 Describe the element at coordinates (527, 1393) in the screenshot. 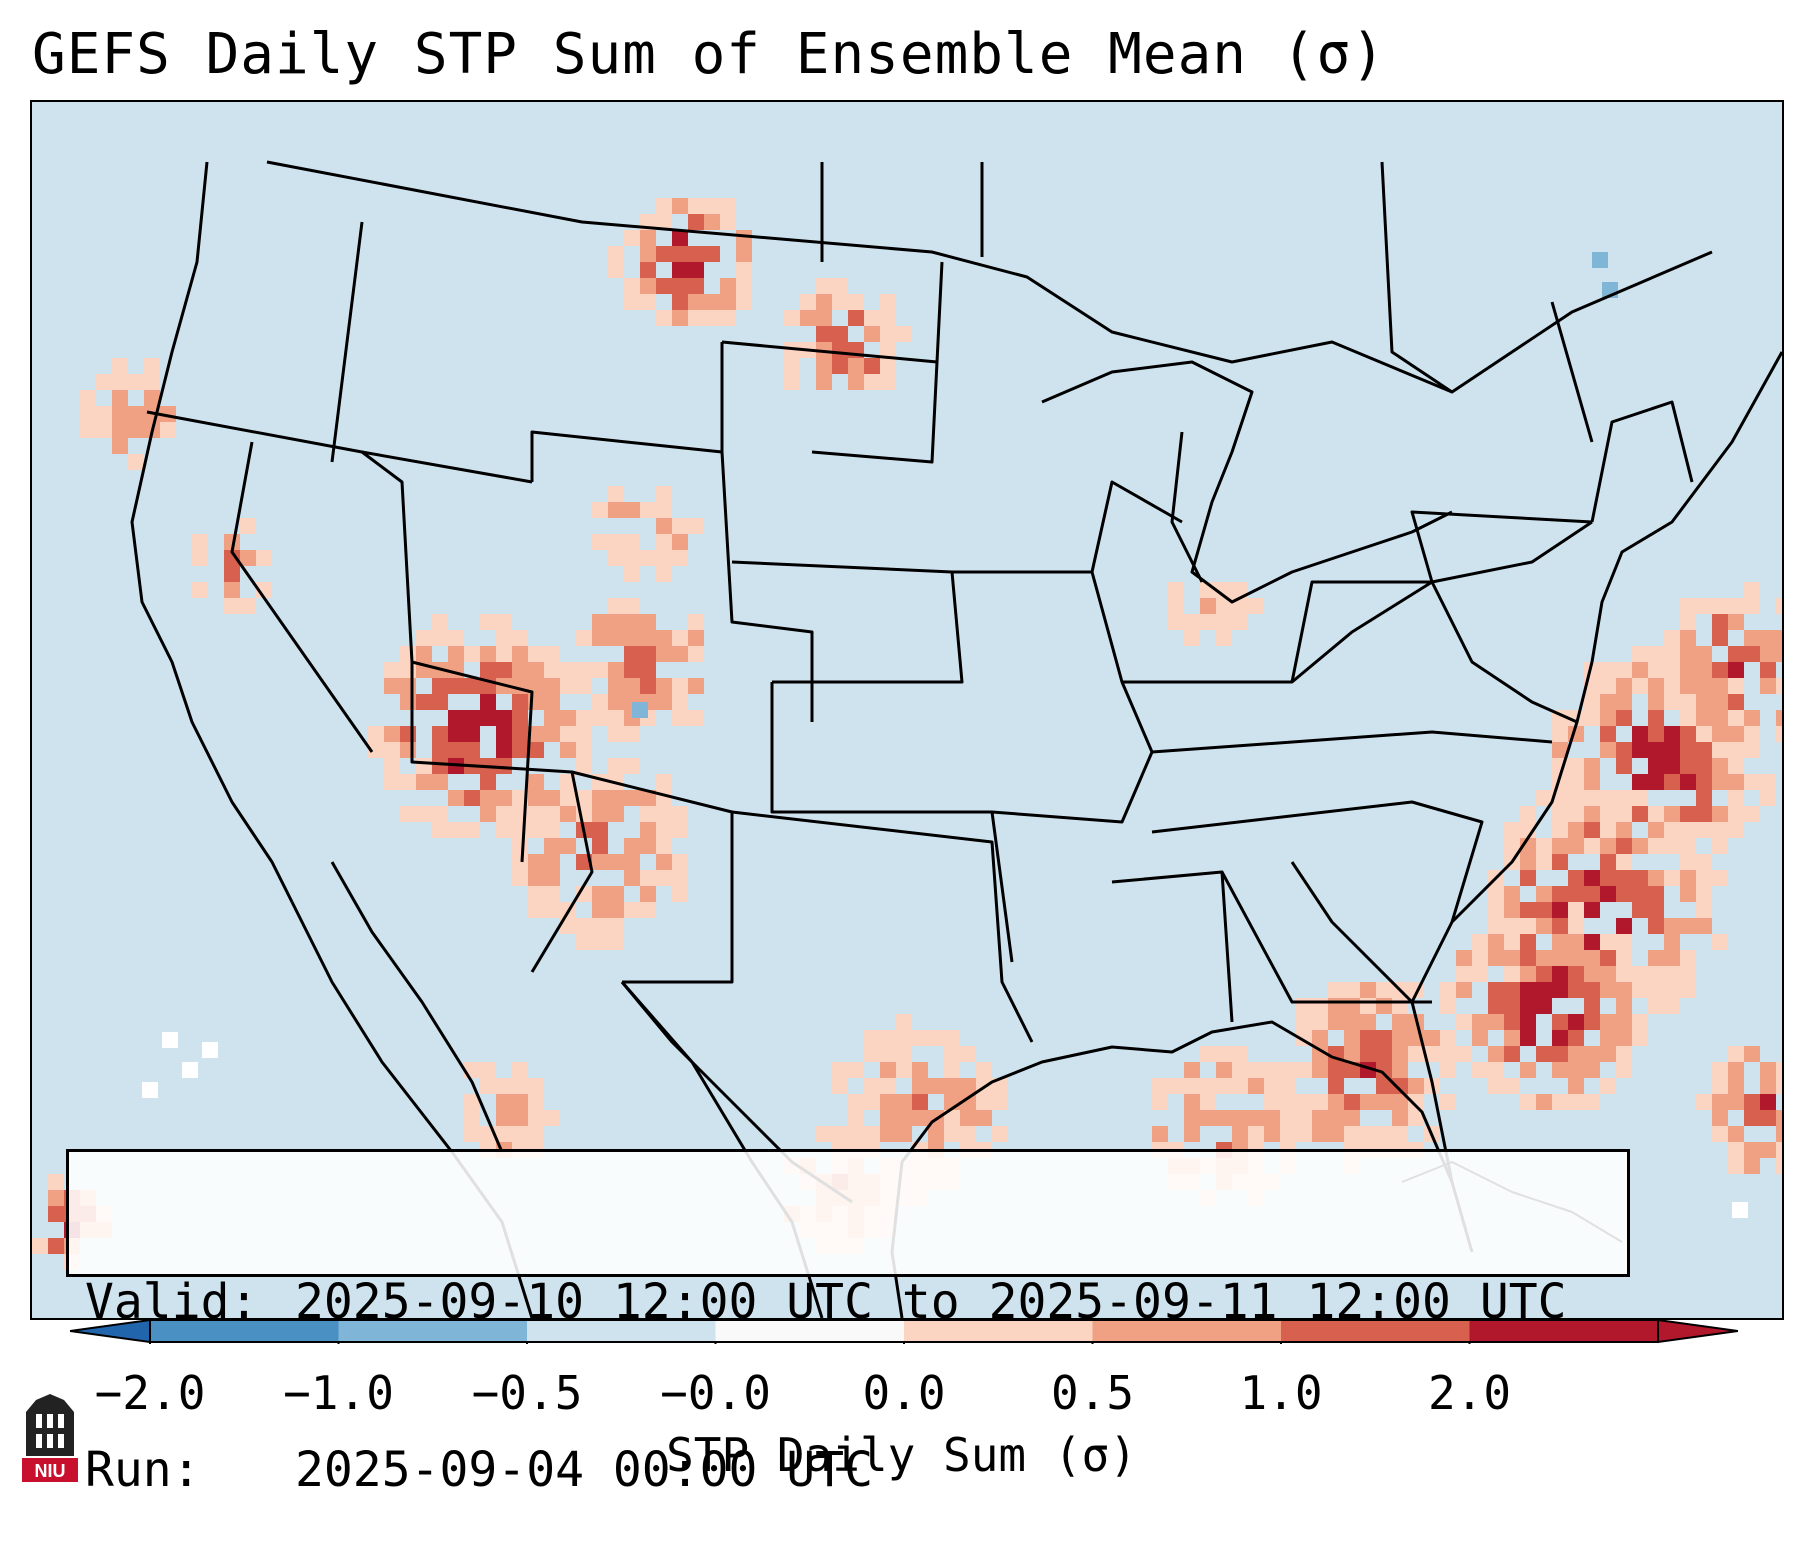

I see `colorbar-tick-label: −0.5` at that location.